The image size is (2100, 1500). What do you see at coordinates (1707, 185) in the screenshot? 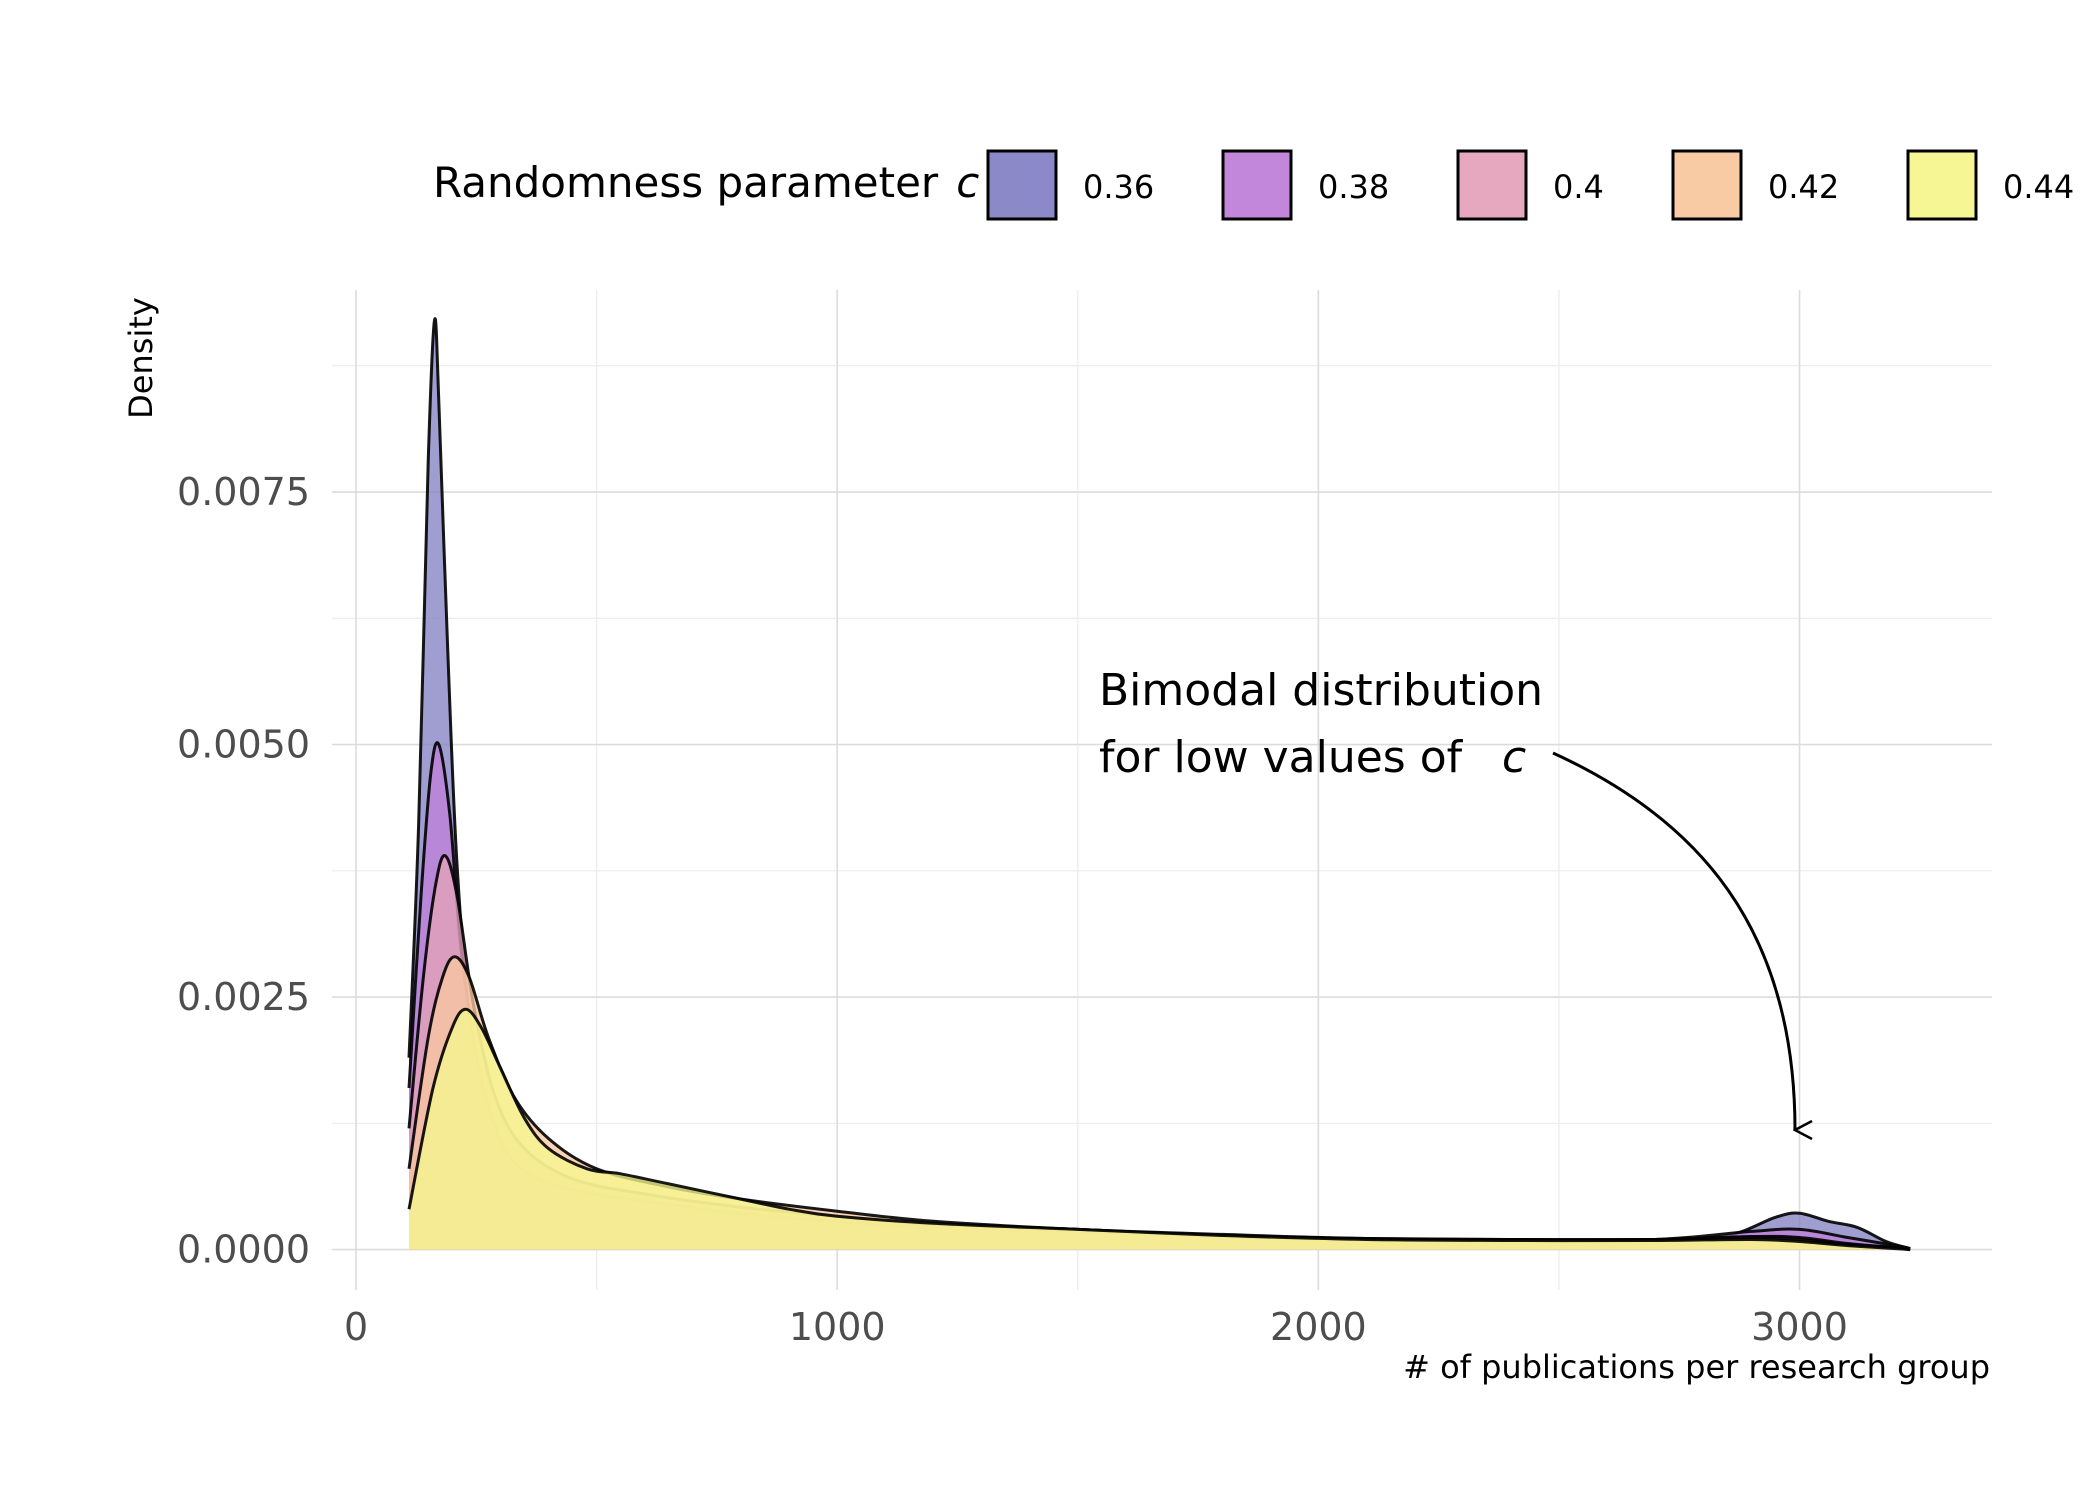
I see `legend-swatch-0.42` at bounding box center [1707, 185].